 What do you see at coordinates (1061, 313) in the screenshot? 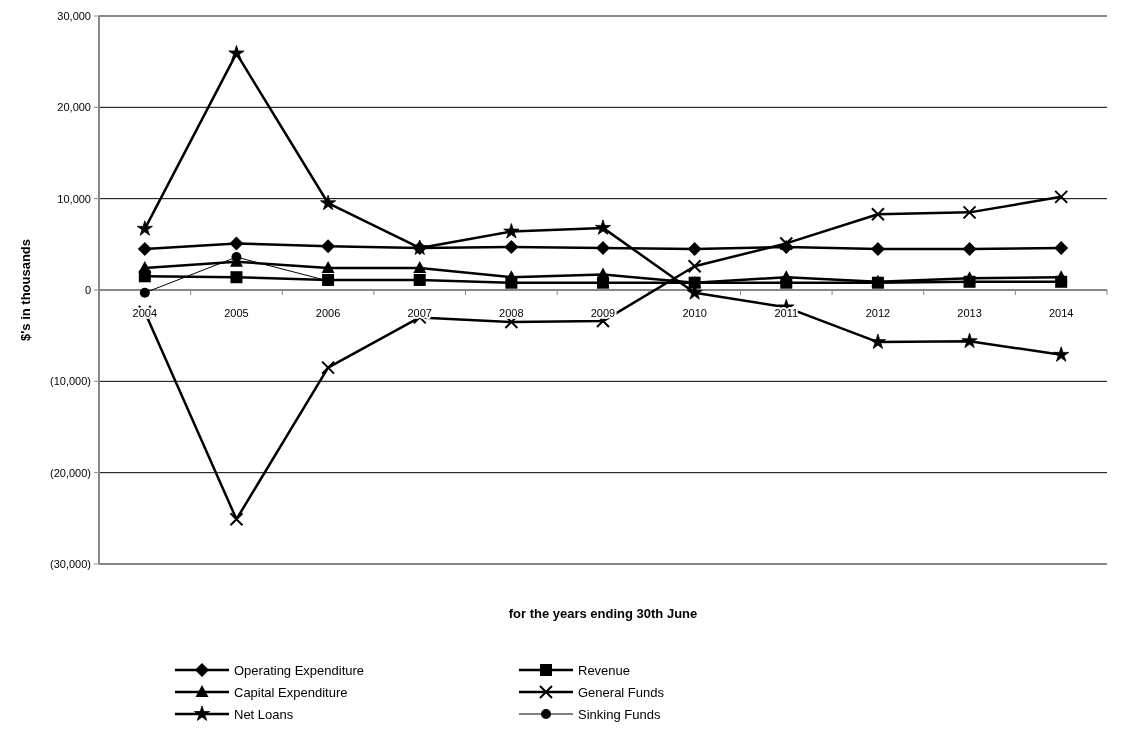
I see `x-tick-label: 2014` at bounding box center [1061, 313].